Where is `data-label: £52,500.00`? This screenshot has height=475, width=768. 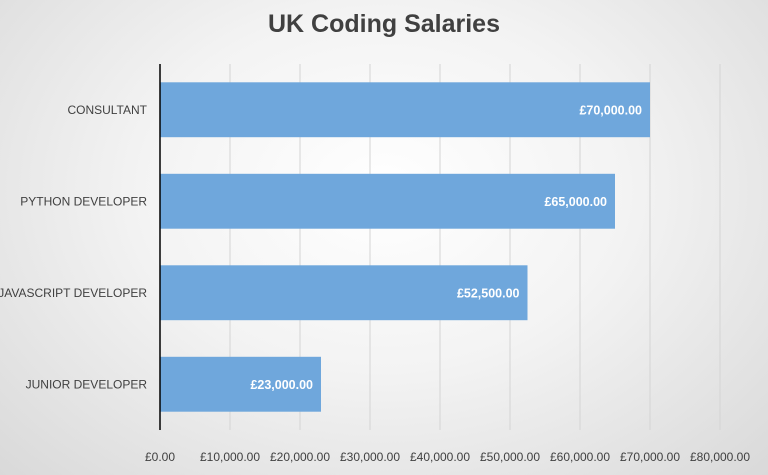 data-label: £52,500.00 is located at coordinates (488, 293).